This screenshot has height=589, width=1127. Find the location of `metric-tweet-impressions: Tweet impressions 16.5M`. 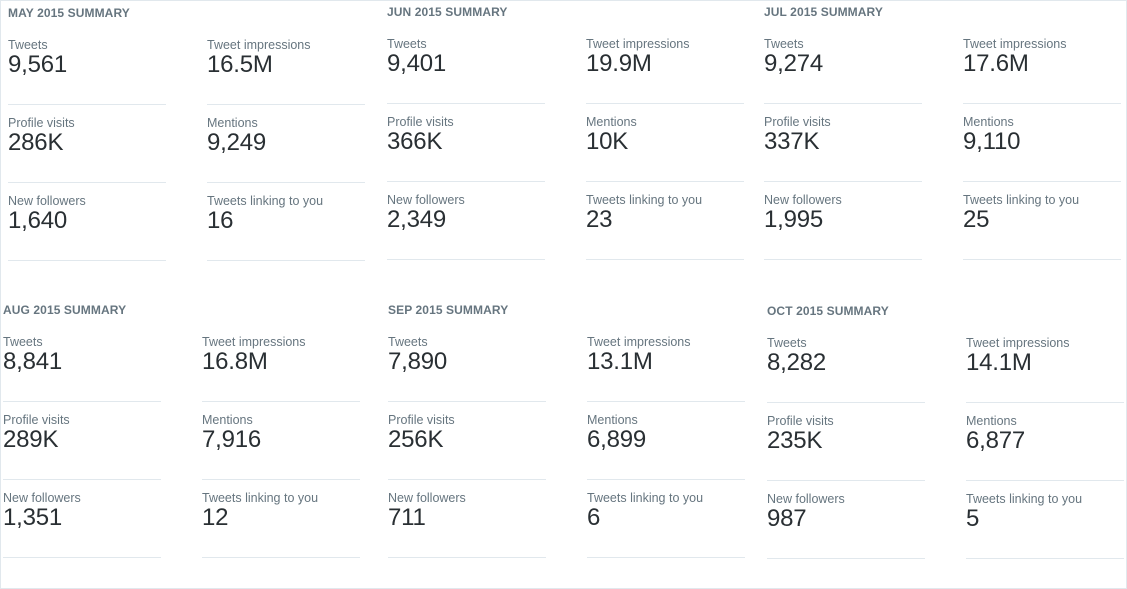

metric-tweet-impressions: Tweet impressions 16.5M is located at coordinates (286, 71).